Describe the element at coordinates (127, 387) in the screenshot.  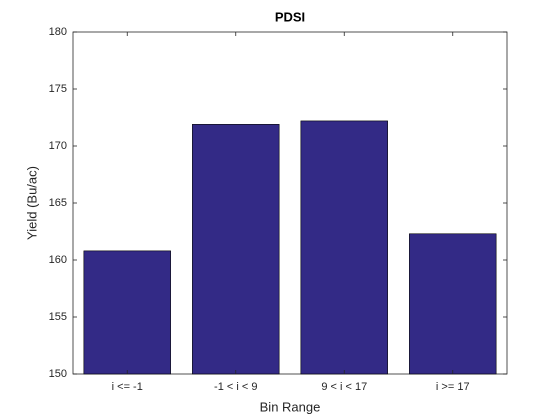
I see `x-tick-label: i <= -1` at that location.